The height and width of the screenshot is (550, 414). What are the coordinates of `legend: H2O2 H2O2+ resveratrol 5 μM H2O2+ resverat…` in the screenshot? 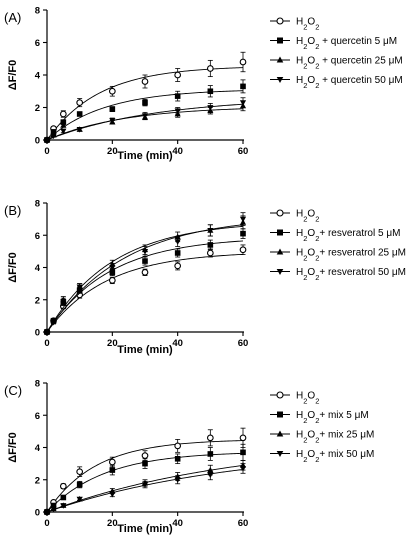 It's located at (338, 245).